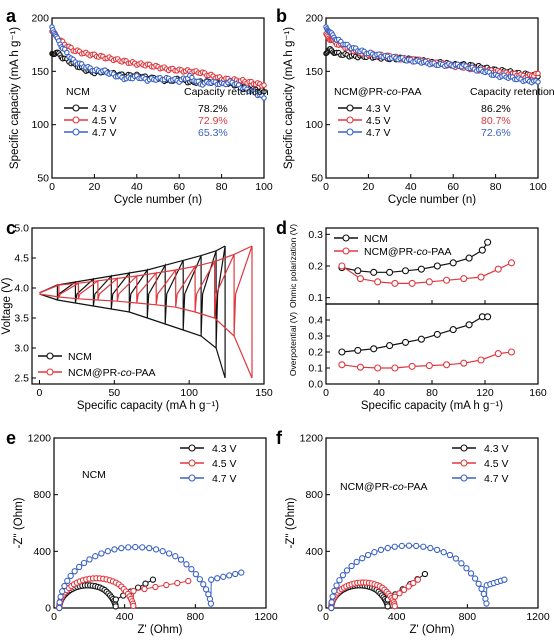  Describe the element at coordinates (315, 337) in the screenshot. I see `y-tick-label-d: 0.3` at that location.